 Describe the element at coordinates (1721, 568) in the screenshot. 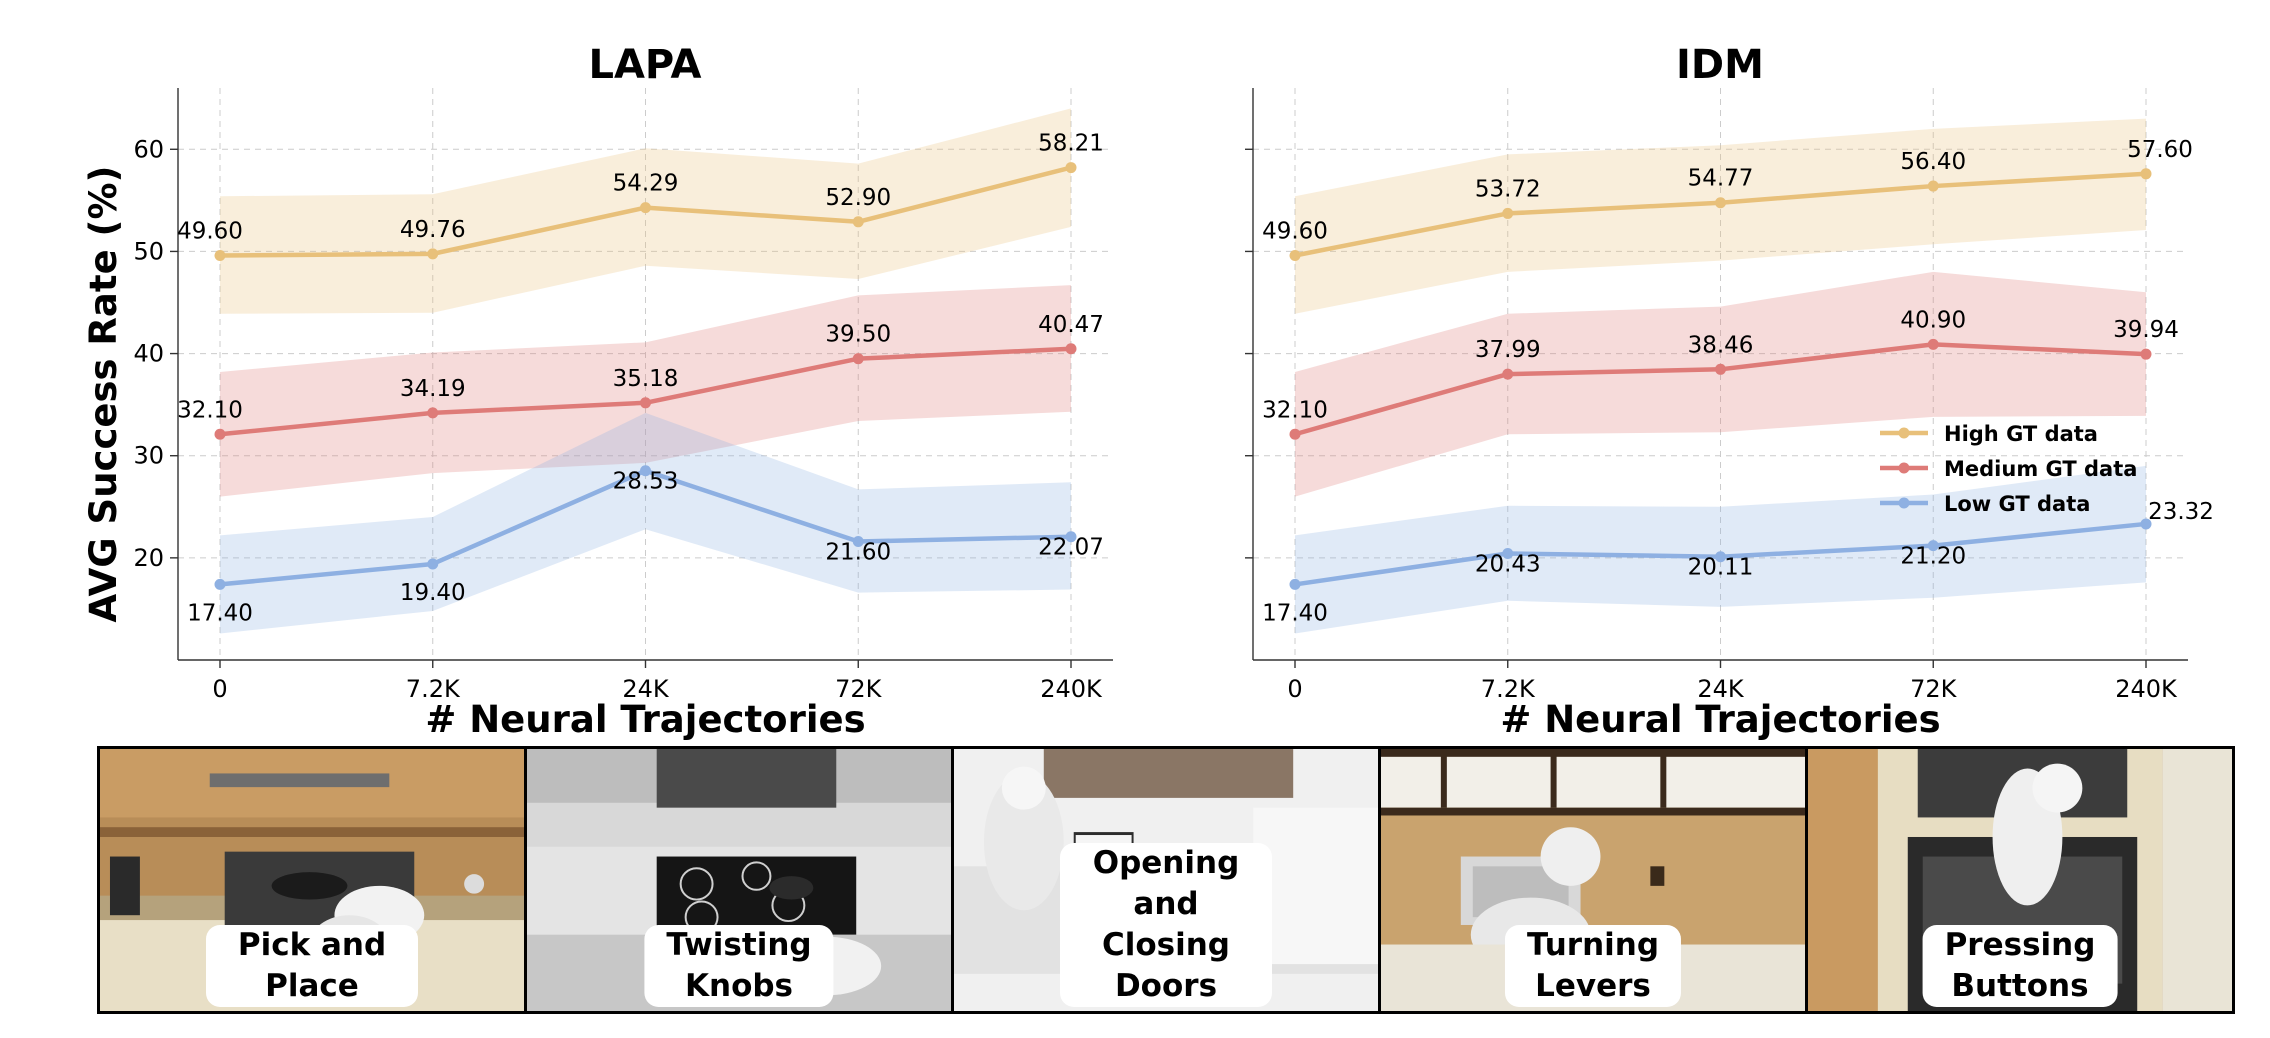

I see `data-label: 20.11` at that location.